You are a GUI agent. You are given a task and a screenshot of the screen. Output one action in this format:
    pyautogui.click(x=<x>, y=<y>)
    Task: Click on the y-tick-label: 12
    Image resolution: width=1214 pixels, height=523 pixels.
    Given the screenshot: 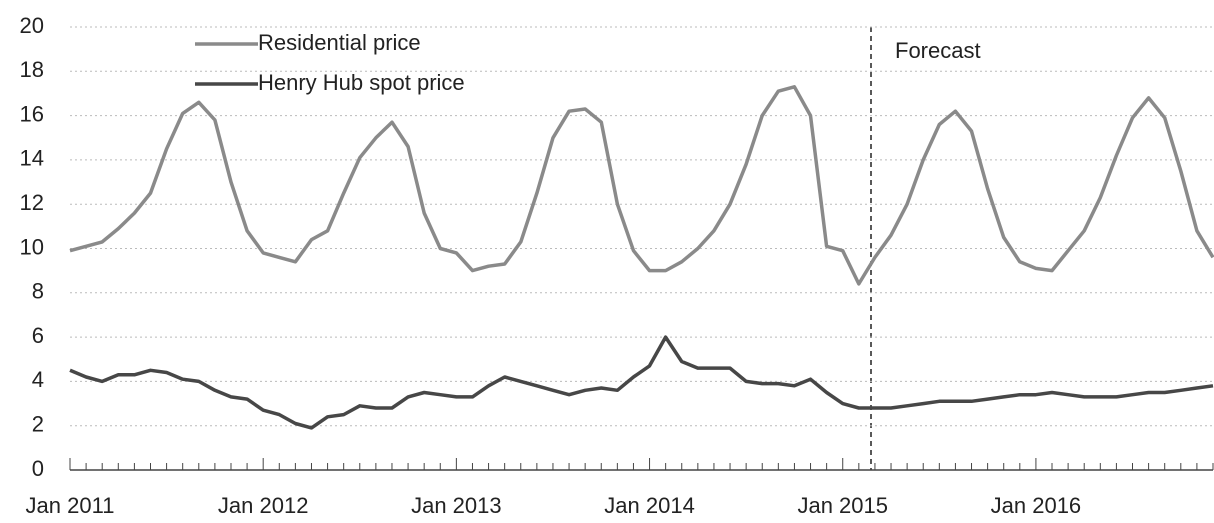 What is the action you would take?
    pyautogui.click(x=32, y=202)
    